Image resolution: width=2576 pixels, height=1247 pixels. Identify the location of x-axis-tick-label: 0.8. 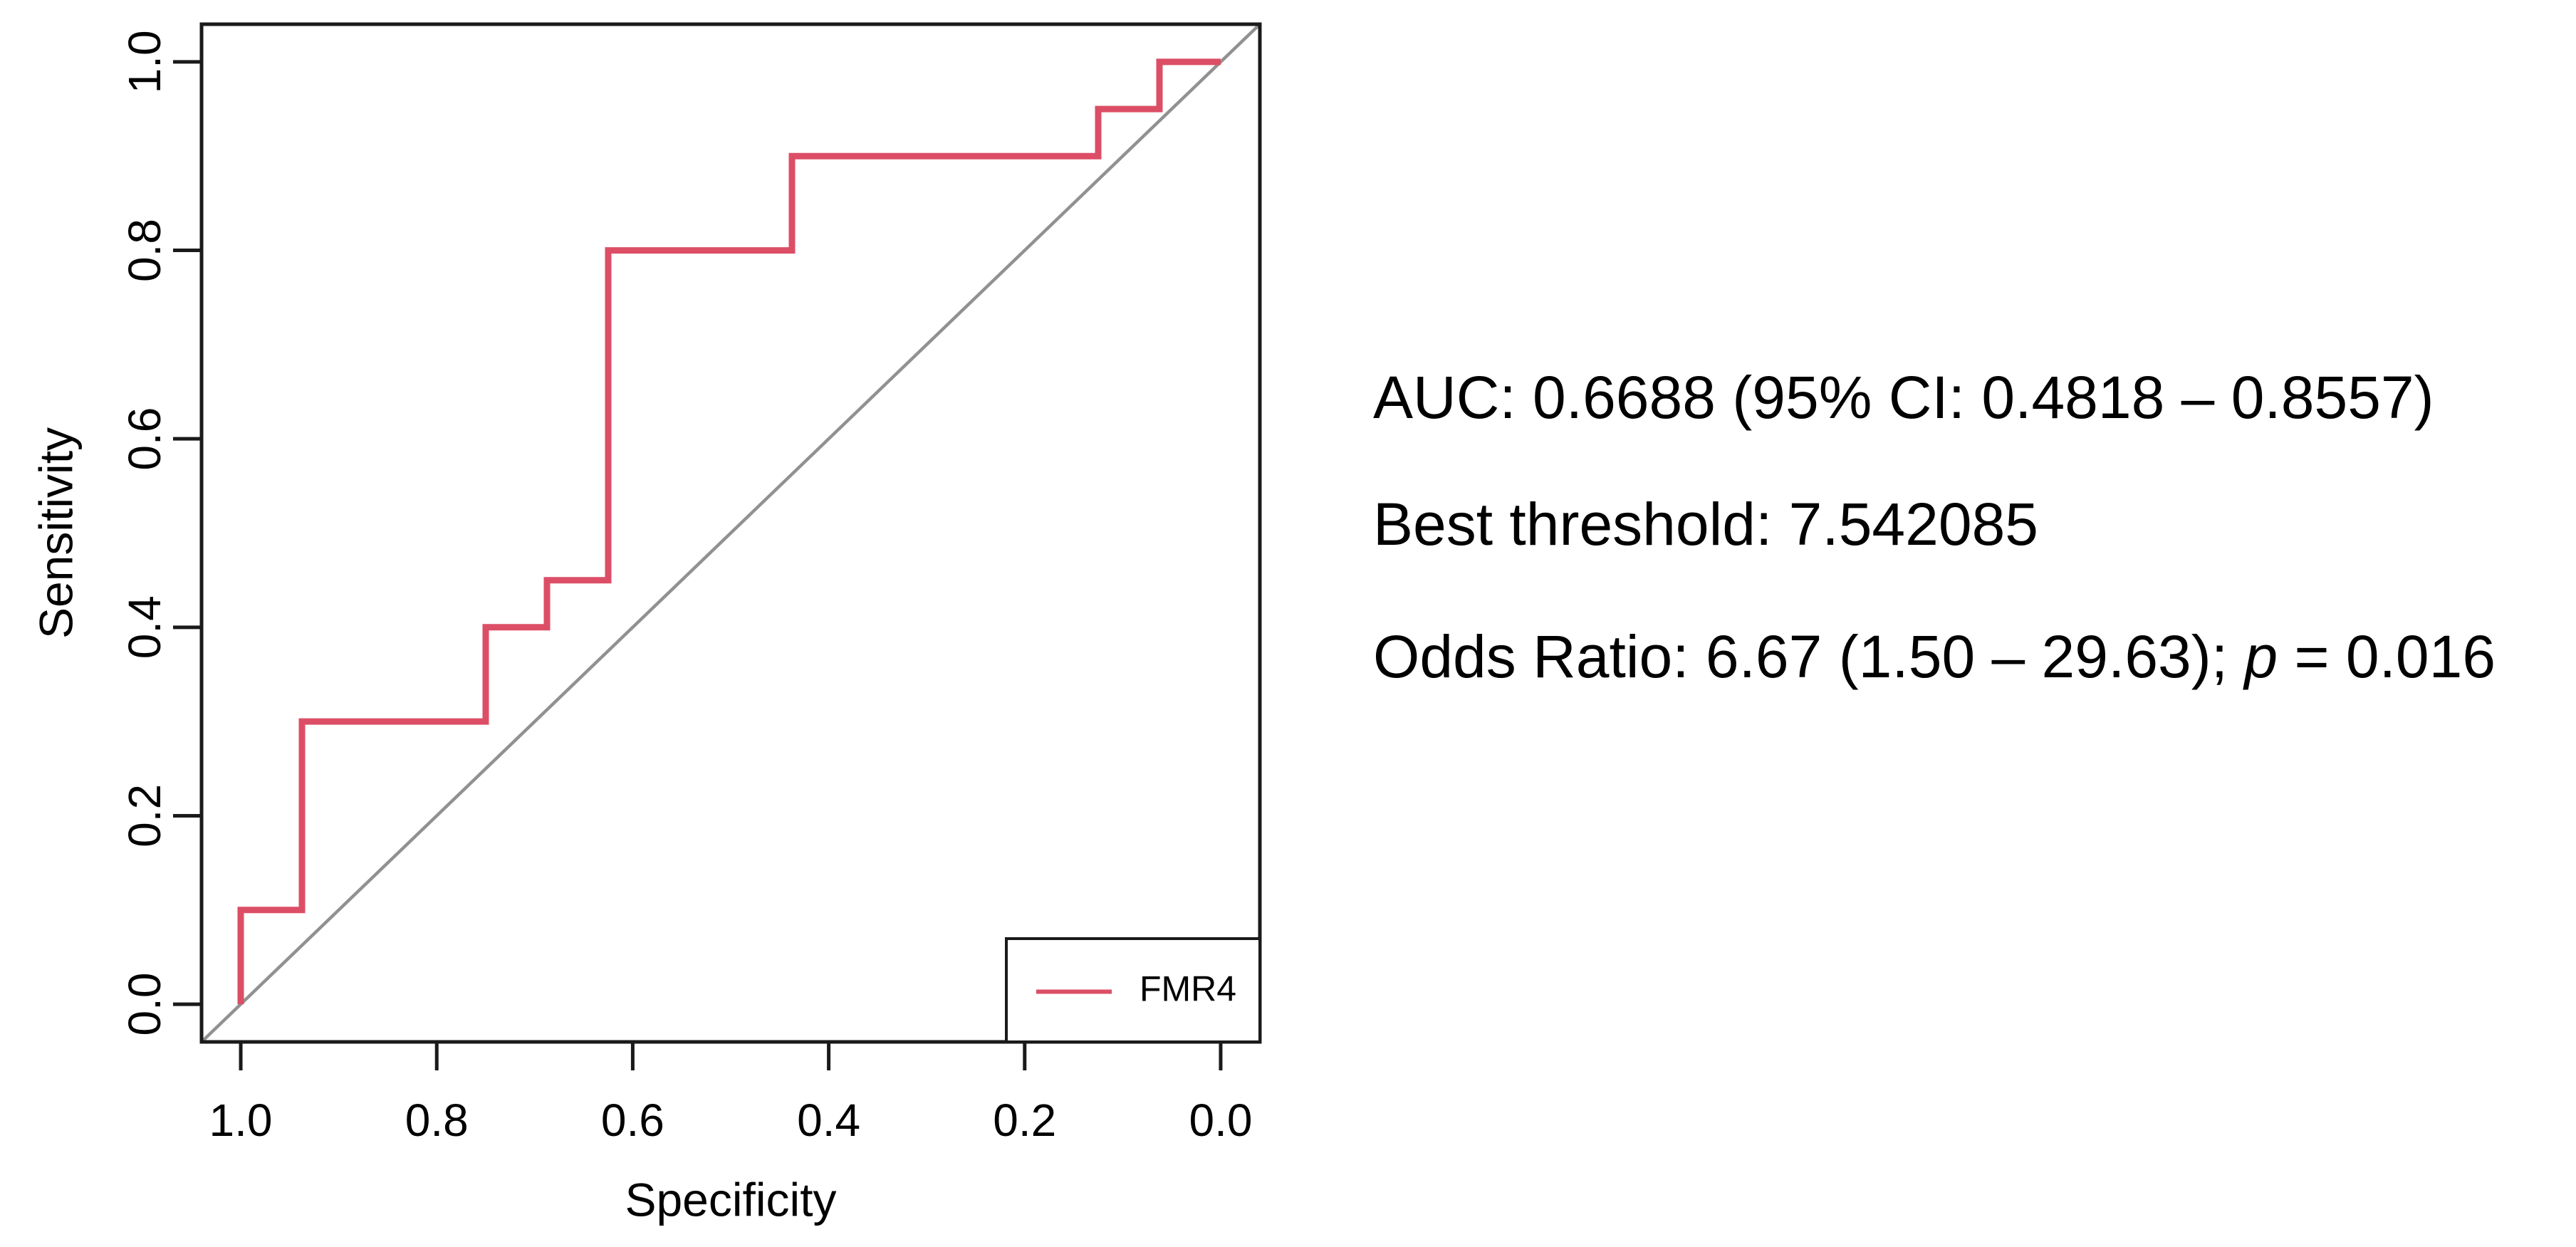
(437, 1120).